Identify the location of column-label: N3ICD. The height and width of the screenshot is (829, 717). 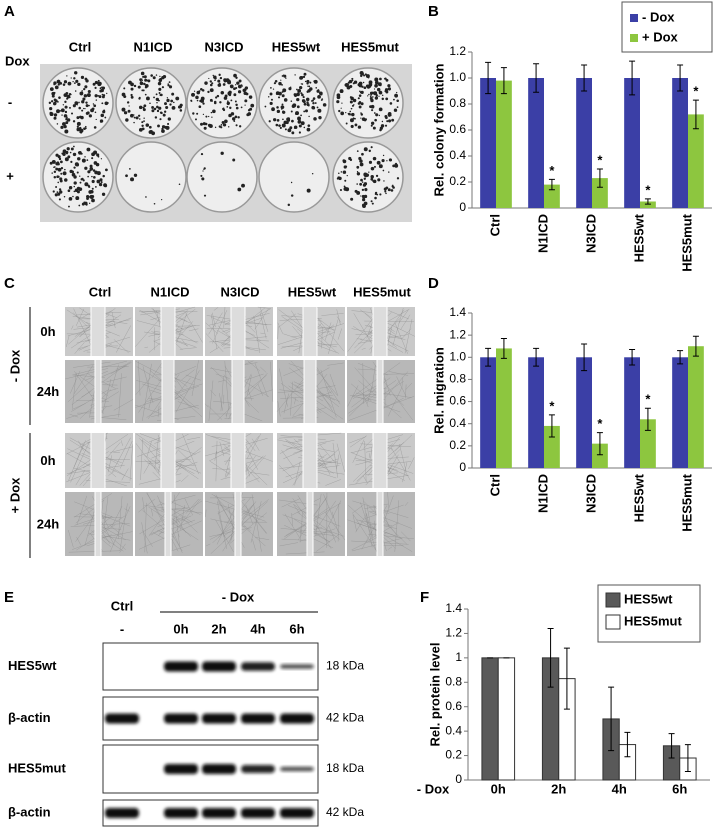
(239, 291).